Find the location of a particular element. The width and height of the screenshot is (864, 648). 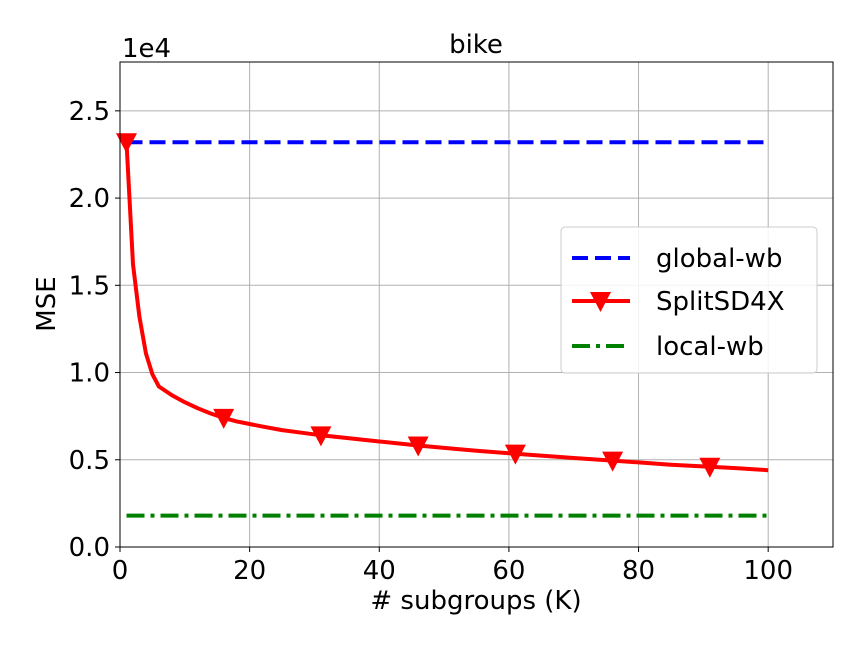

x-tick-label: 0 is located at coordinates (120, 571).